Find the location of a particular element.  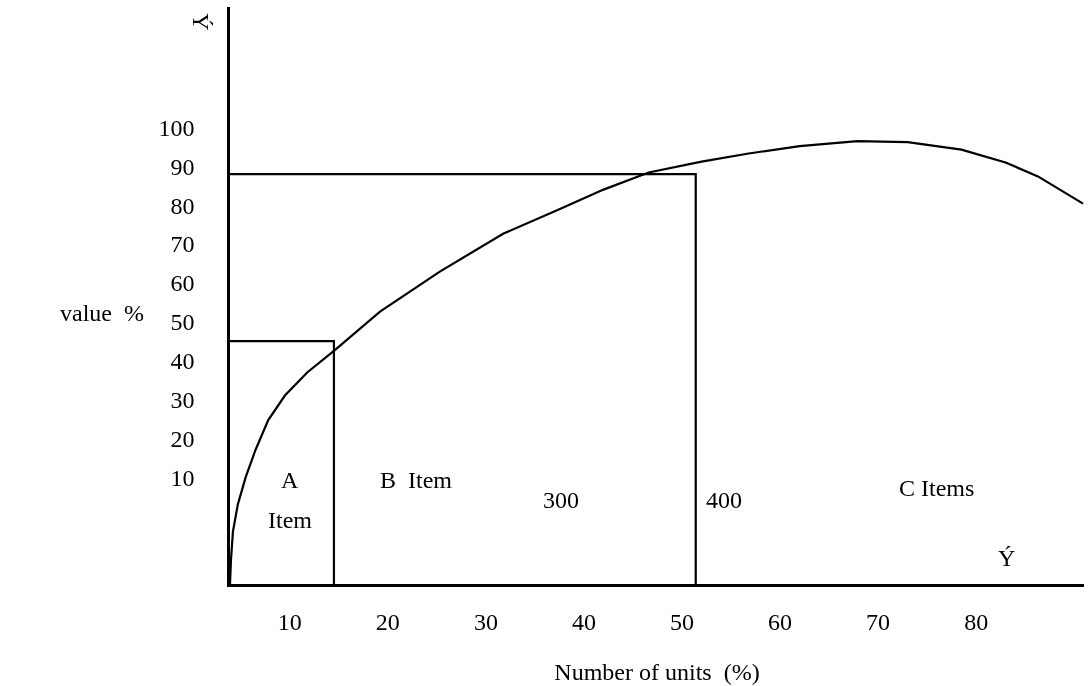

annotation: Item is located at coordinates (290, 520).